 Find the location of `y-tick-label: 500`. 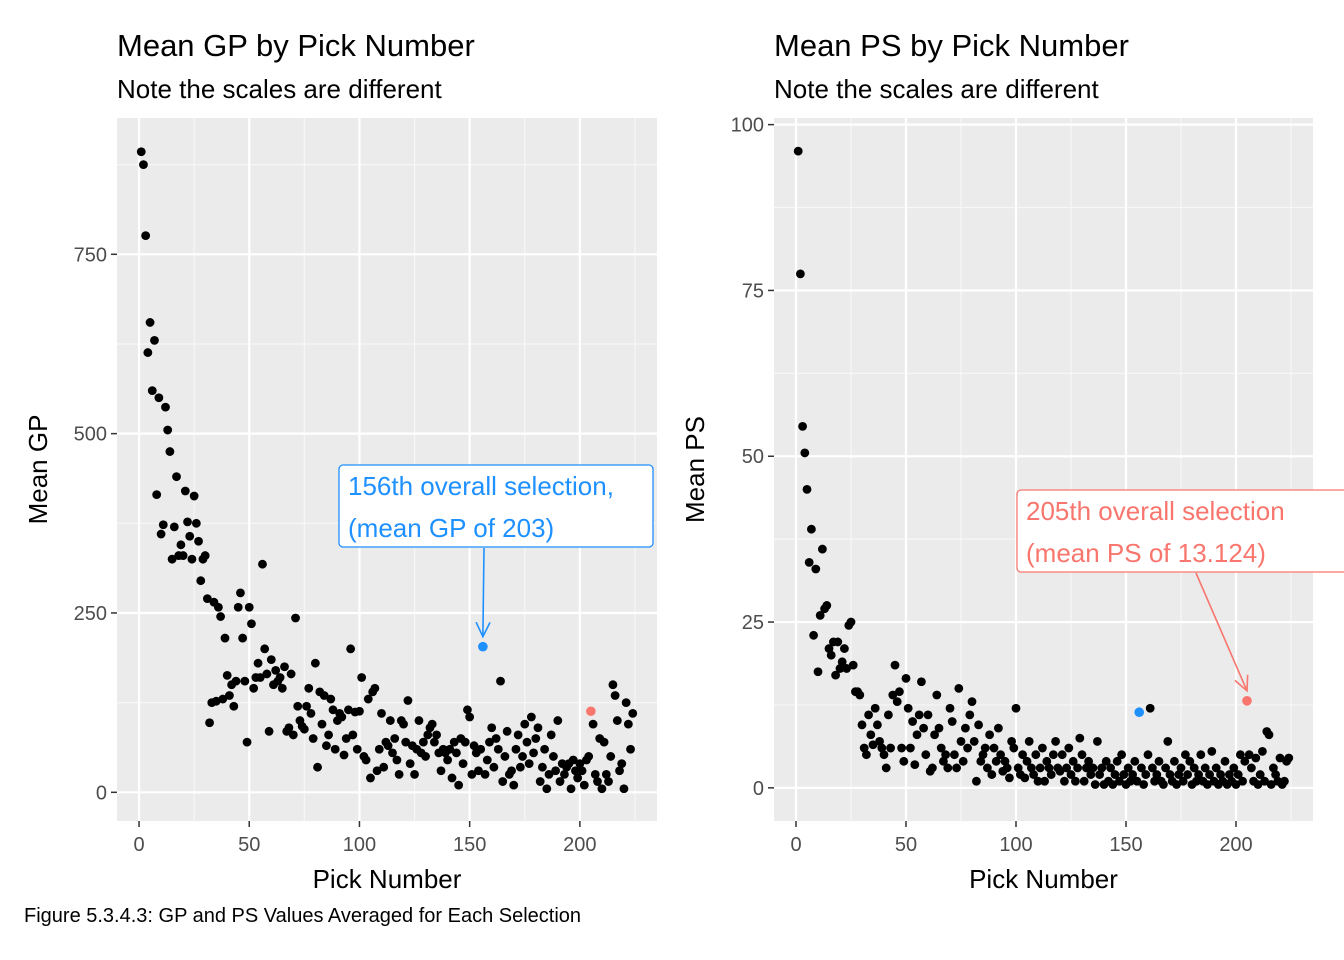

y-tick-label: 500 is located at coordinates (90, 435).